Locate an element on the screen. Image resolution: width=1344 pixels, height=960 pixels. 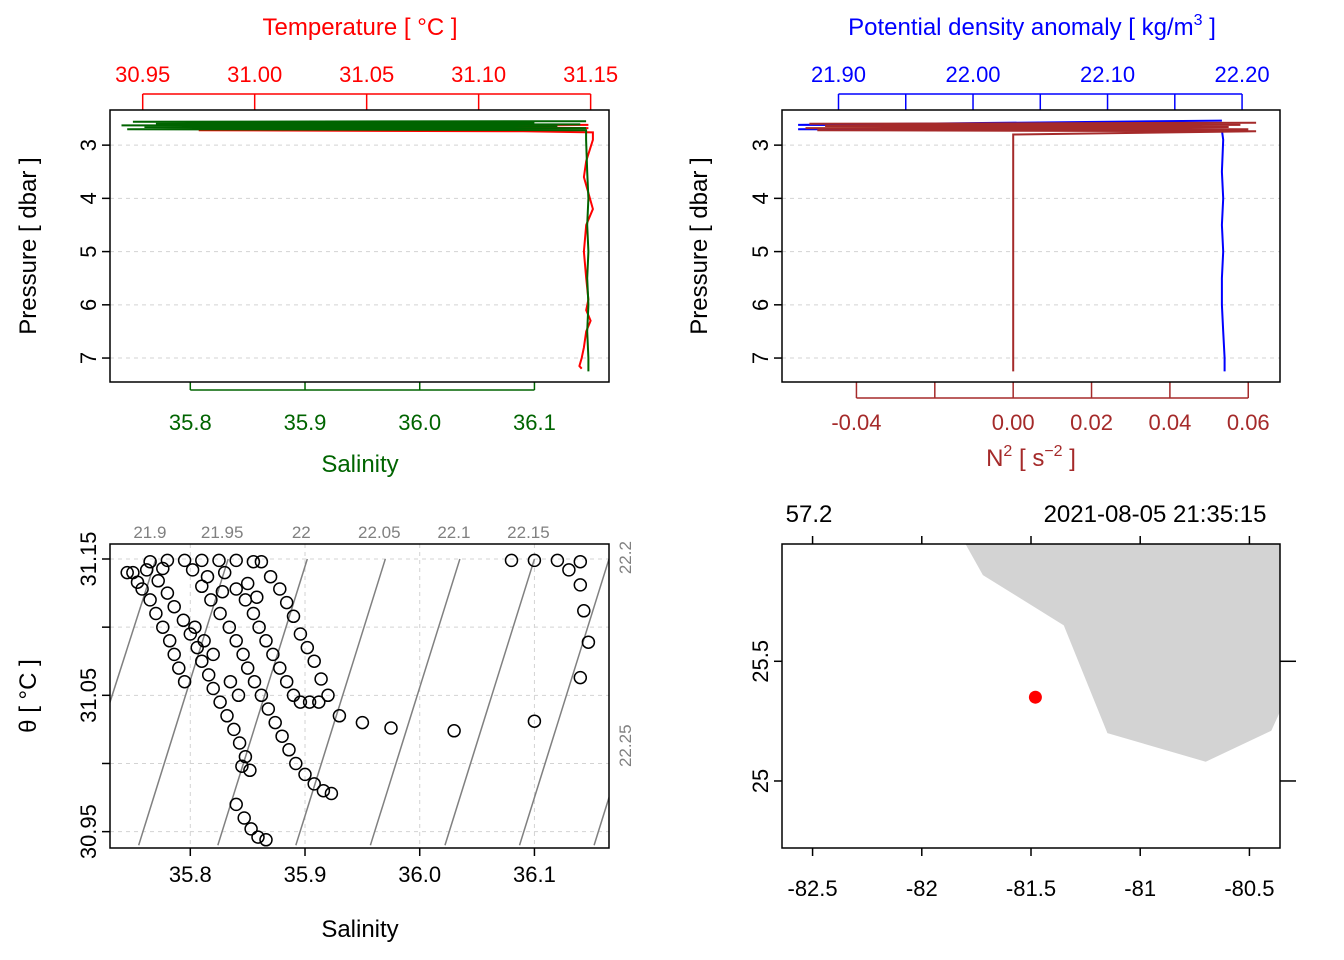
p1-top-tick-label: 31.10 is located at coordinates (478, 74).